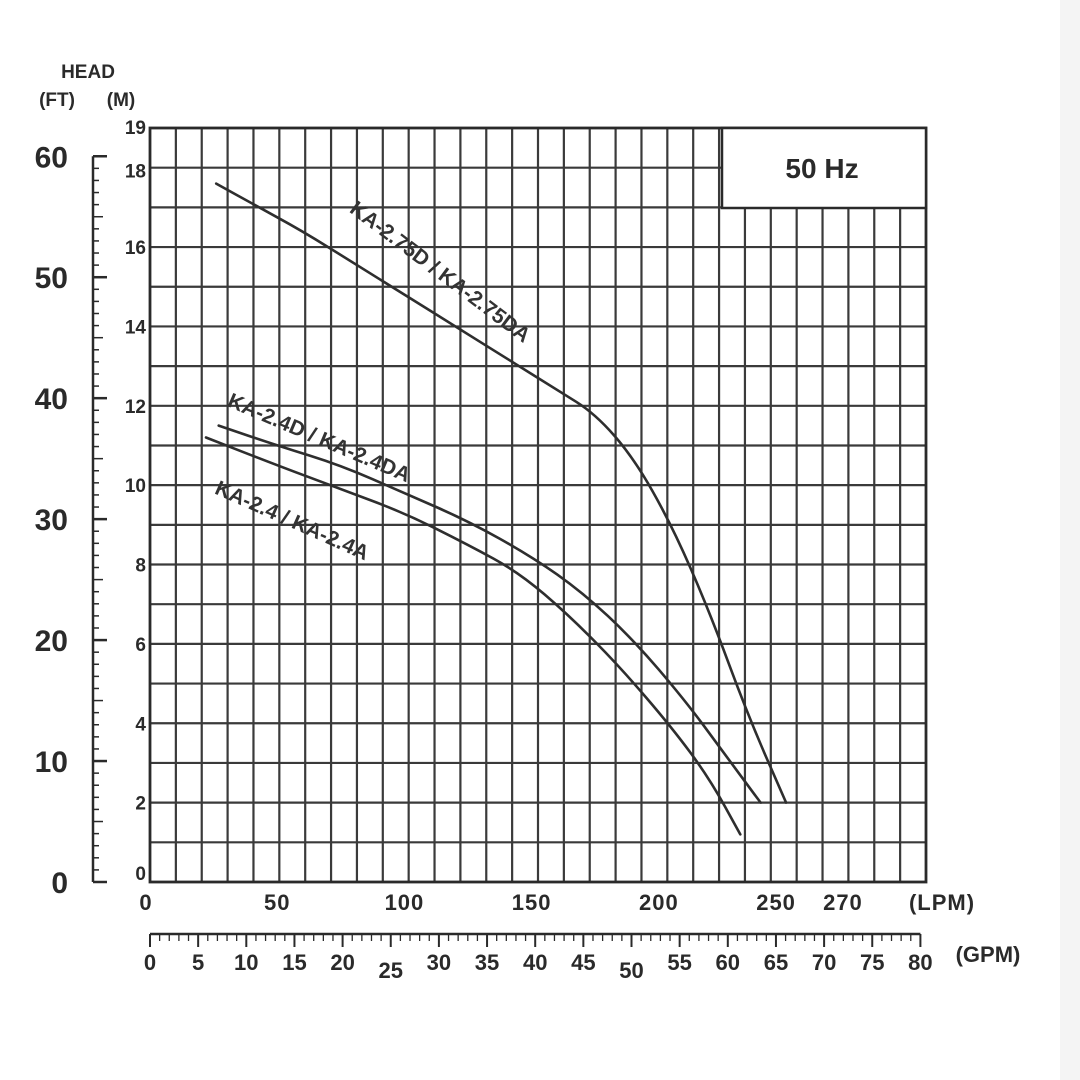 The width and height of the screenshot is (1080, 1080). Describe the element at coordinates (140, 804) in the screenshot. I see `m-tick-label: 2` at that location.